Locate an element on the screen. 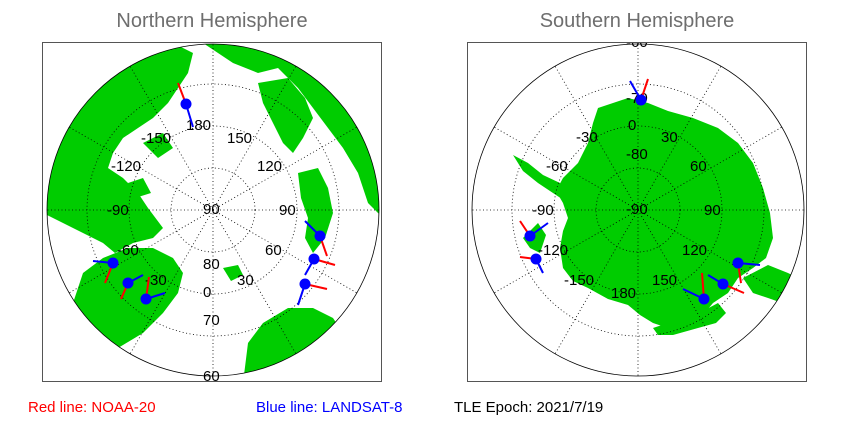 Image resolution: width=850 pixels, height=425 pixels. south-lon-label: 30 is located at coordinates (669, 137).